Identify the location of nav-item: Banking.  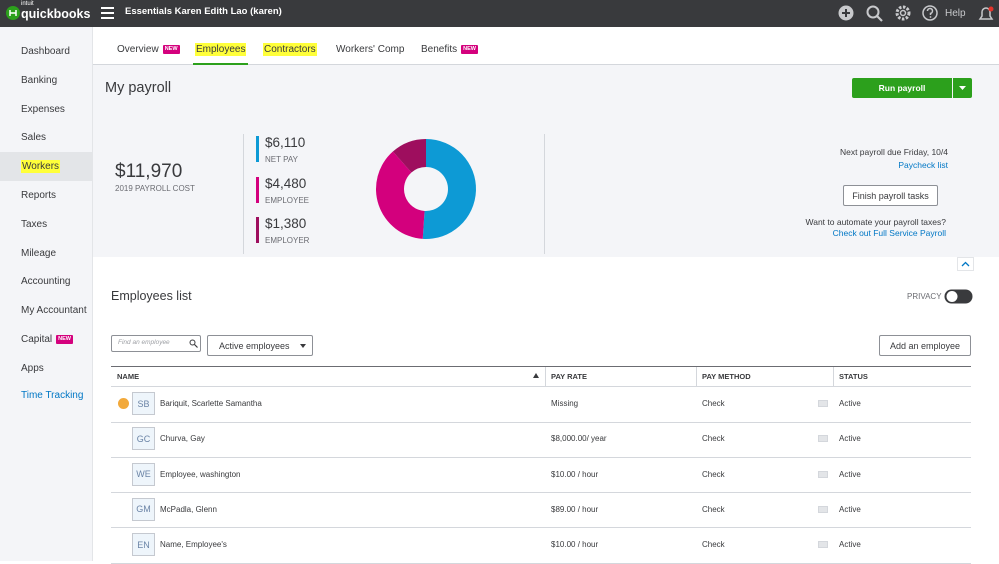
(46, 80).